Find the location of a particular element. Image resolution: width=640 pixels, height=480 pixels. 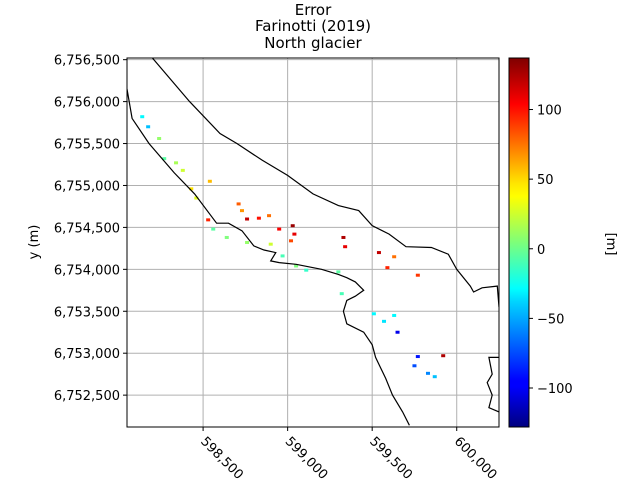

x-tick-label: 598,500 is located at coordinates (221, 457).